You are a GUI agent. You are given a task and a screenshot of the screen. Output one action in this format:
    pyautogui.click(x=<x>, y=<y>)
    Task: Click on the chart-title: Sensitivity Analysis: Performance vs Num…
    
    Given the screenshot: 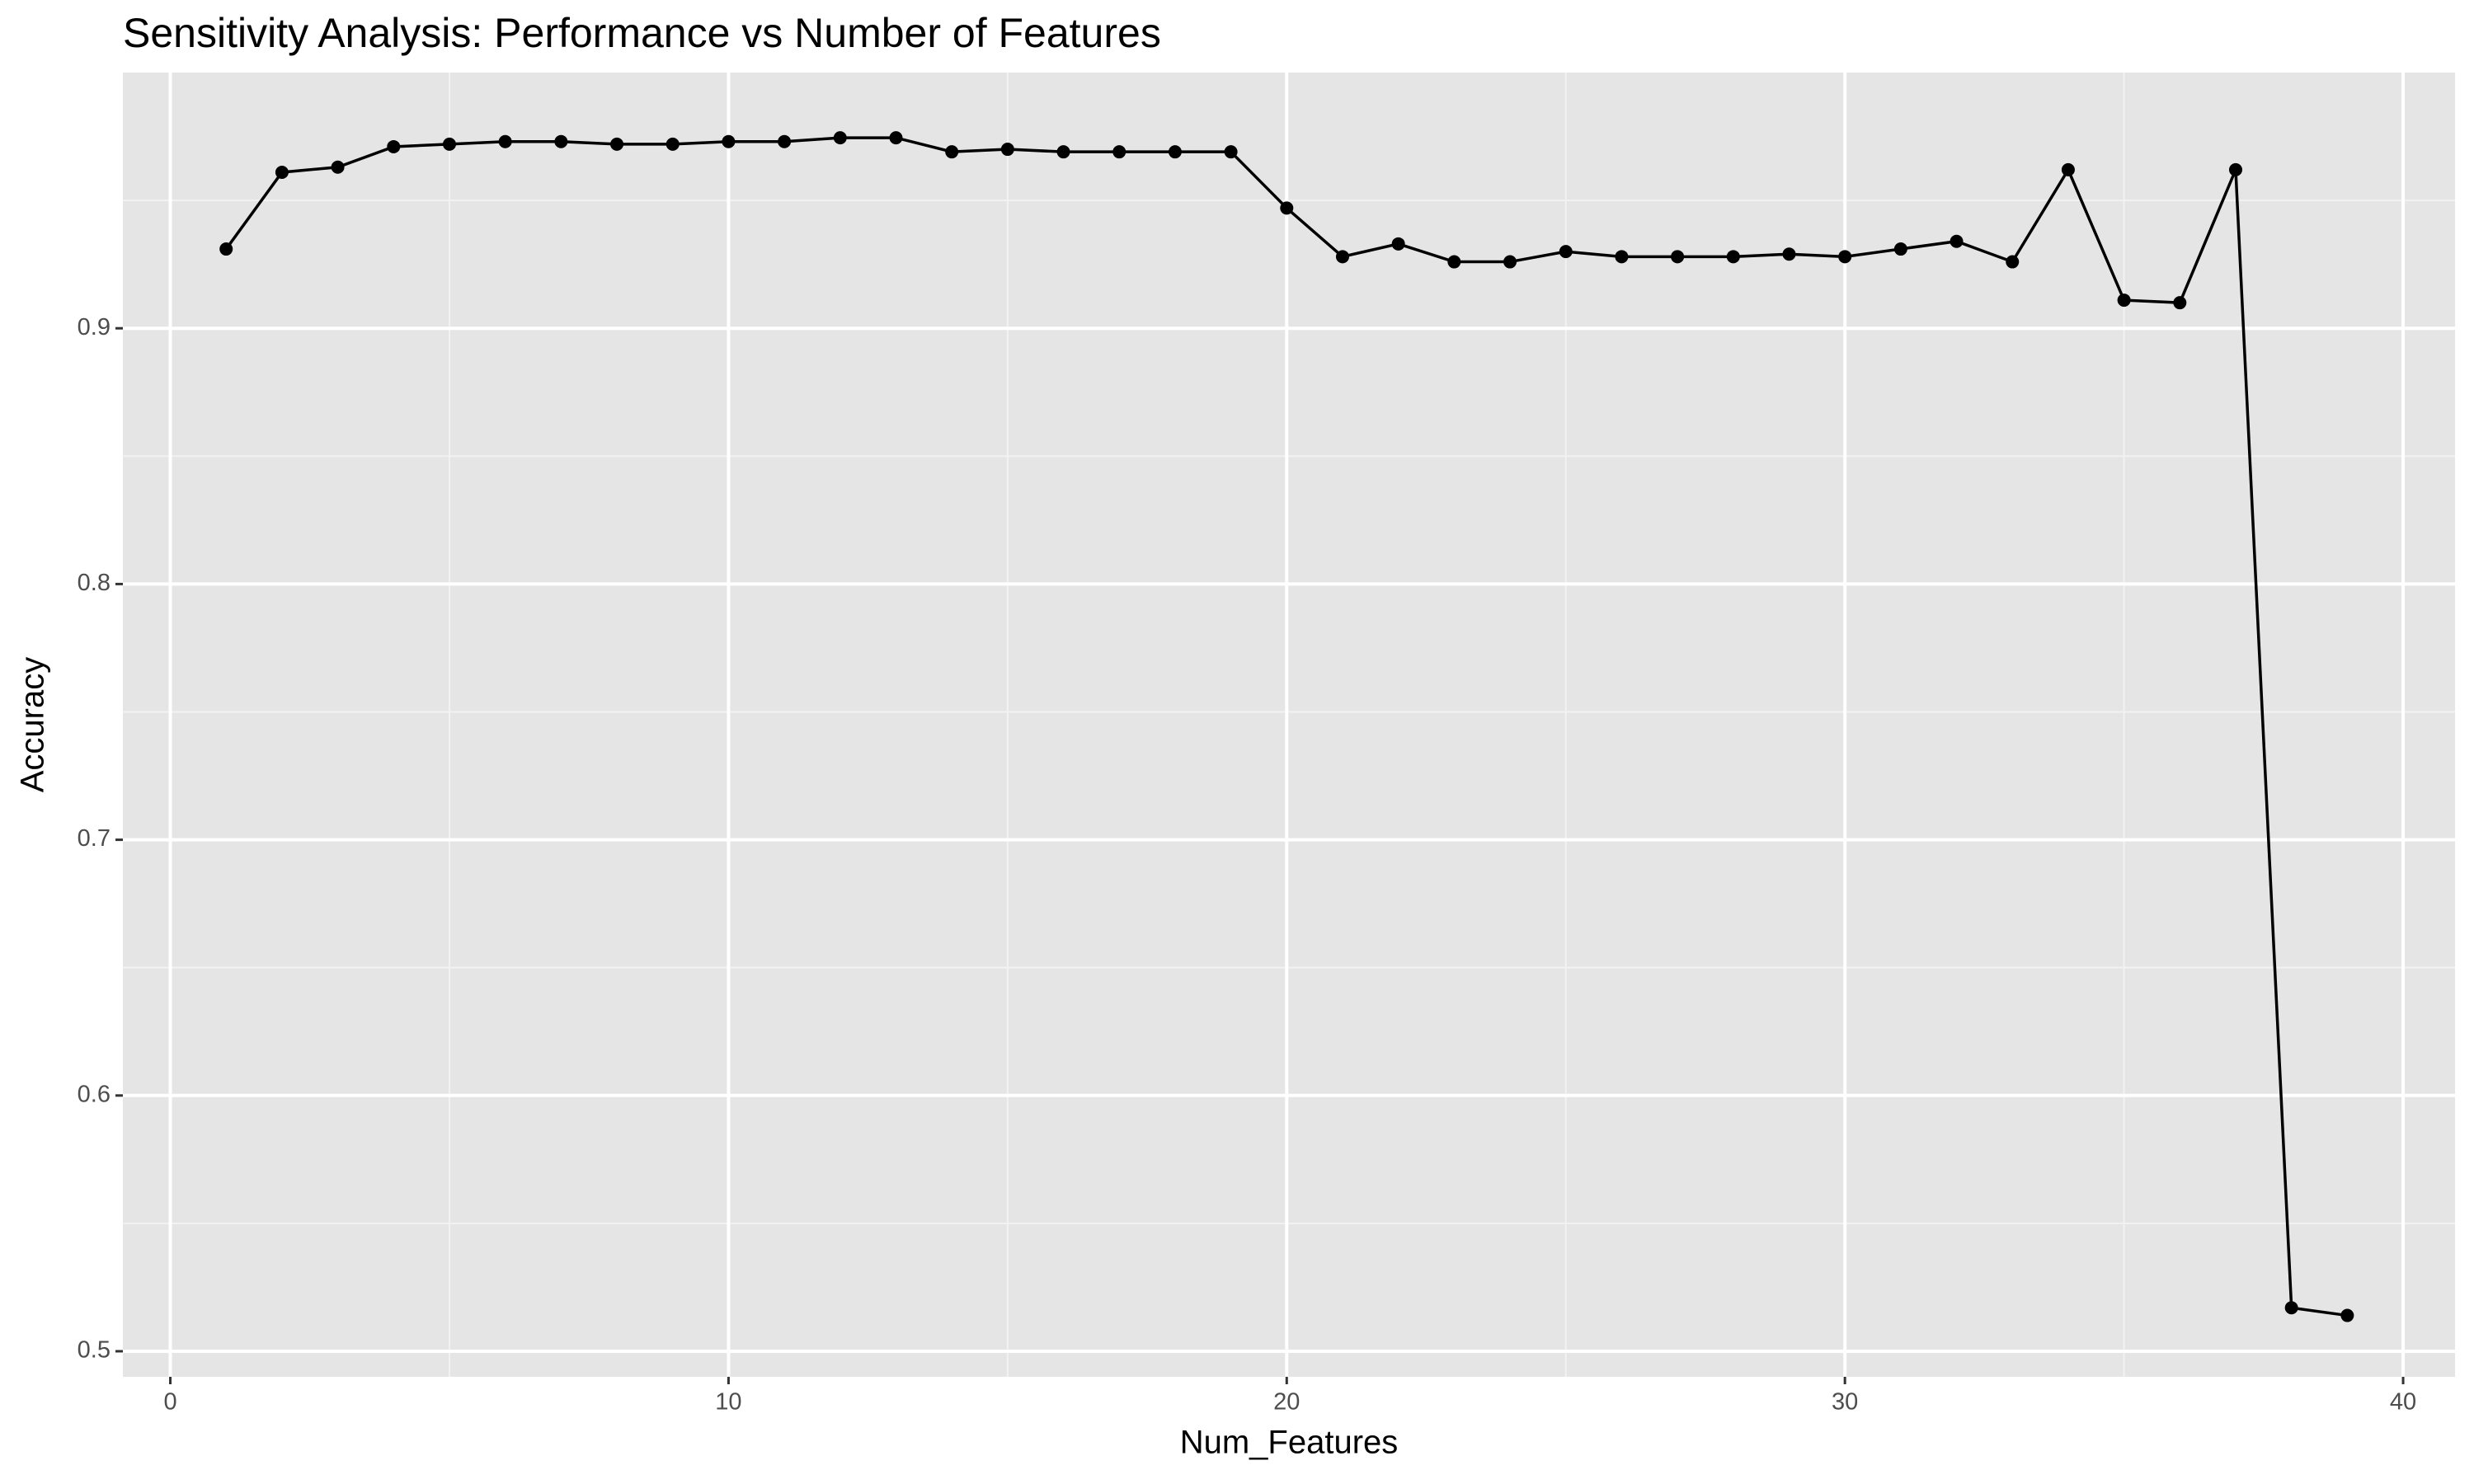 What is the action you would take?
    pyautogui.click(x=642, y=33)
    